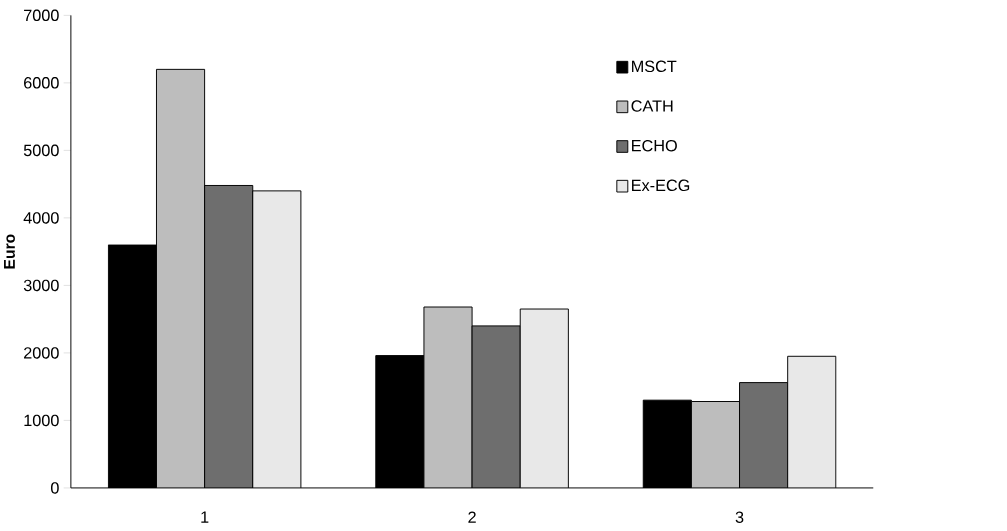  What do you see at coordinates (41, 150) in the screenshot?
I see `y-tick-label: 5000` at bounding box center [41, 150].